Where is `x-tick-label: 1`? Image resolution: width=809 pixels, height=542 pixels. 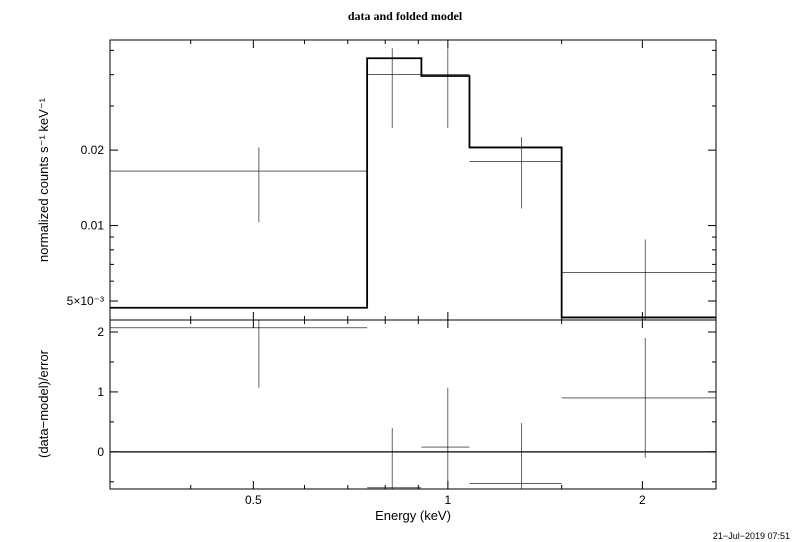 x-tick-label: 1 is located at coordinates (448, 500).